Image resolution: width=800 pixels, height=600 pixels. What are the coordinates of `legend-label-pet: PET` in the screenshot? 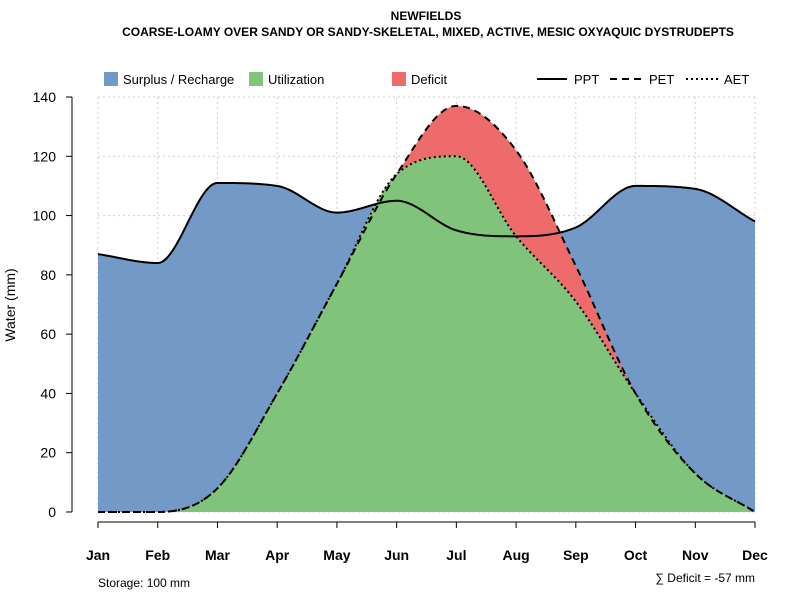 It's located at (661, 79).